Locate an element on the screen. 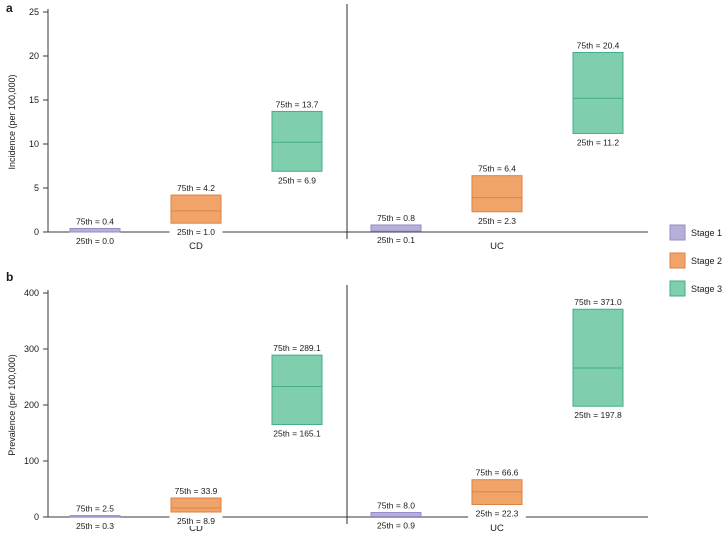  p25-label: 25th = 0.1 is located at coordinates (396, 240).